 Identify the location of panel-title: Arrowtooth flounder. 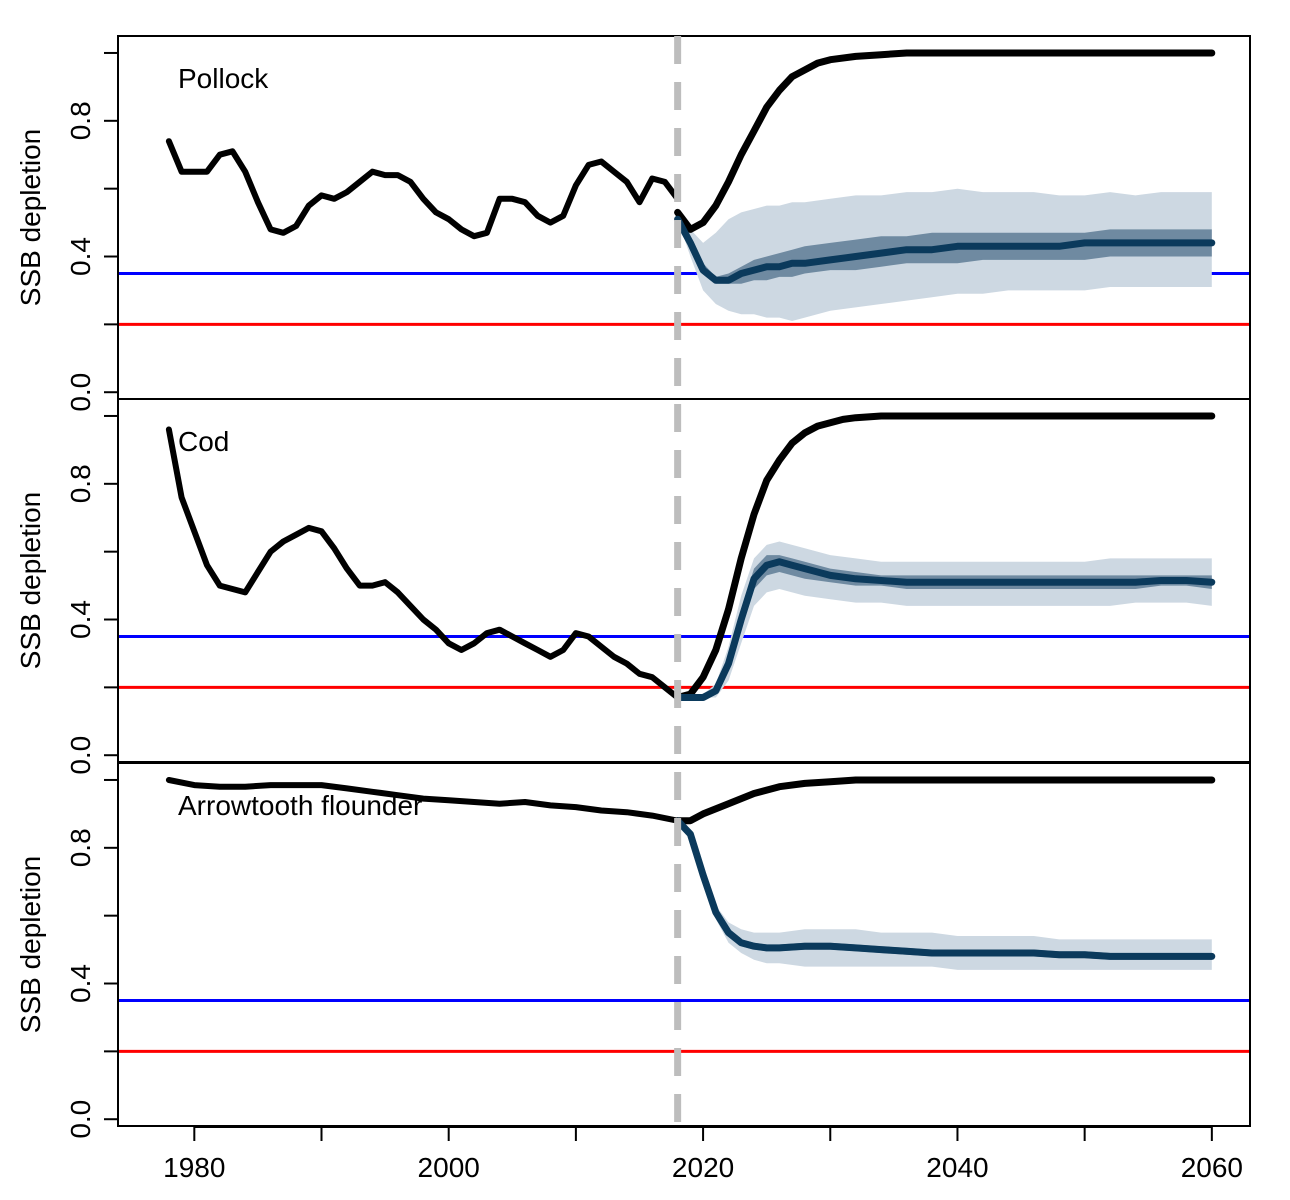
(300, 805).